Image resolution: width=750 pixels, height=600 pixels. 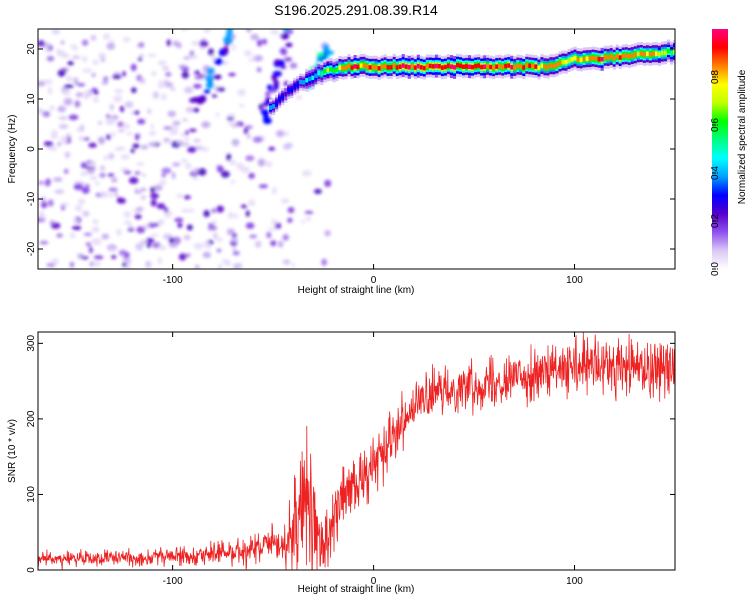 I want to click on spectrogram-y-tick-label: 20, so click(x=31, y=49).